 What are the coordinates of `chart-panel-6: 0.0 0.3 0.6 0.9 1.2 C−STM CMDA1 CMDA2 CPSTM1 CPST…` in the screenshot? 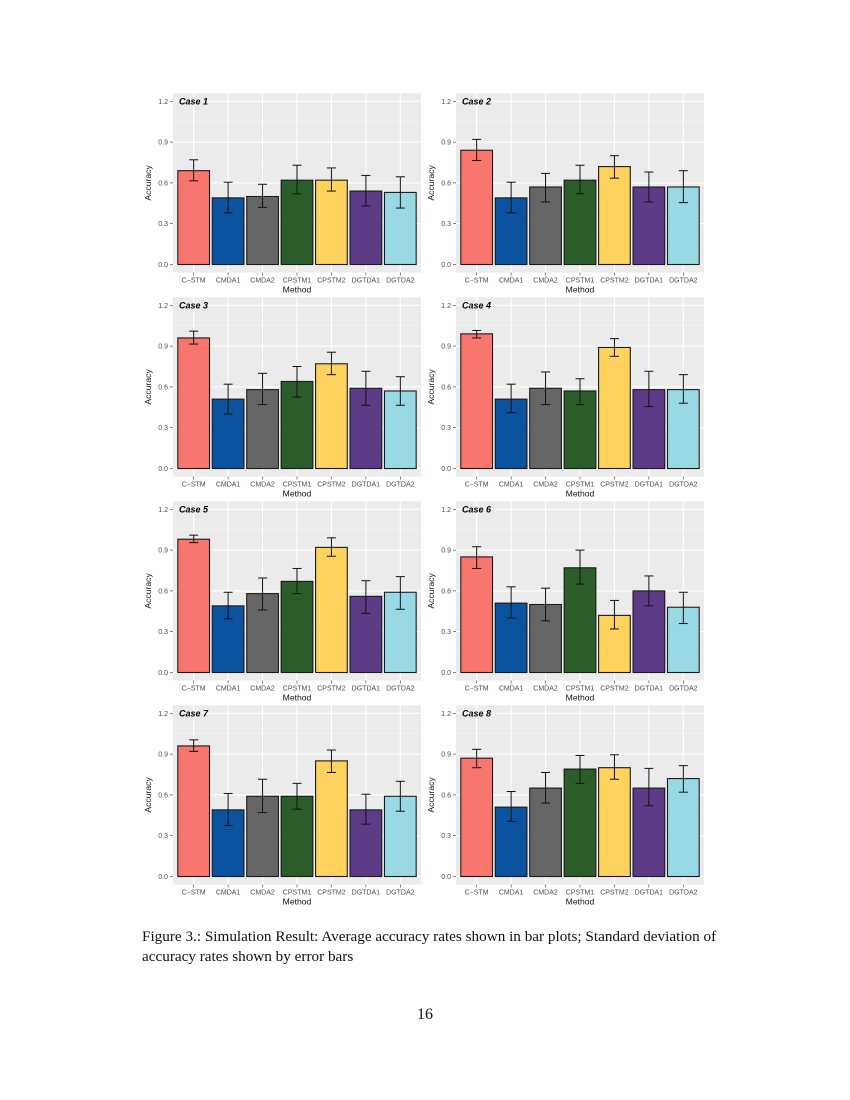 It's located at (565, 602).